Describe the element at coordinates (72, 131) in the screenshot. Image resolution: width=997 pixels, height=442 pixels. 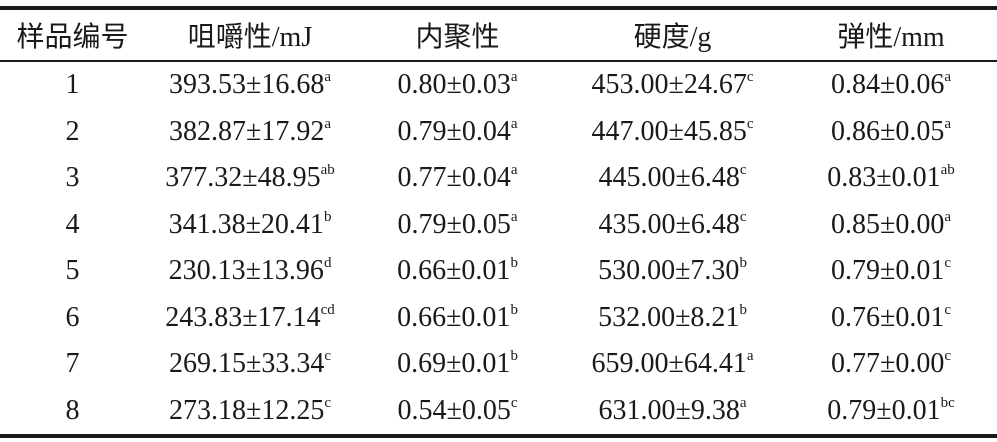
I see `cell-value: 2` at that location.